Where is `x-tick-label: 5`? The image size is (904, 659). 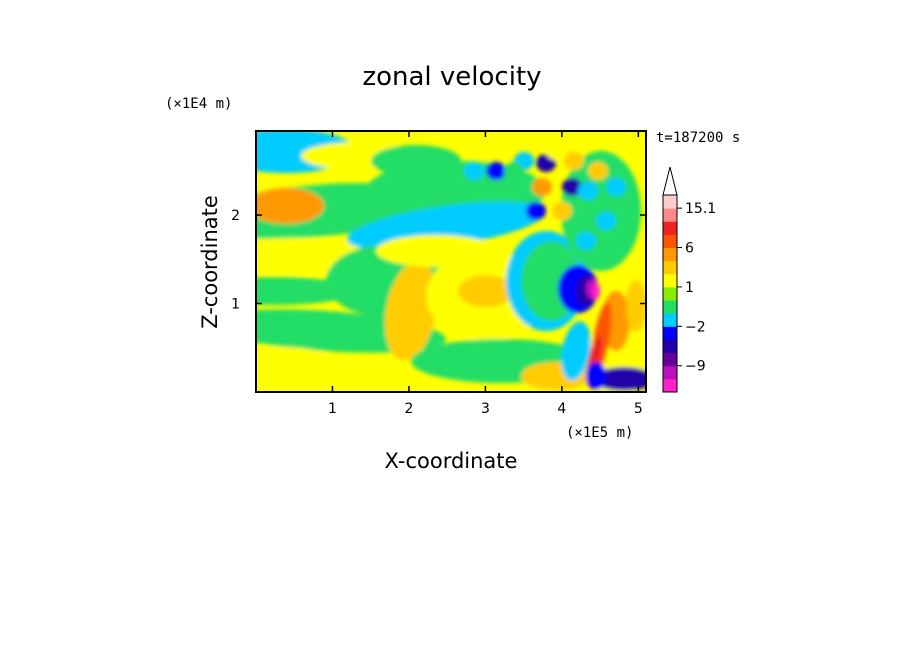 x-tick-label: 5 is located at coordinates (638, 409).